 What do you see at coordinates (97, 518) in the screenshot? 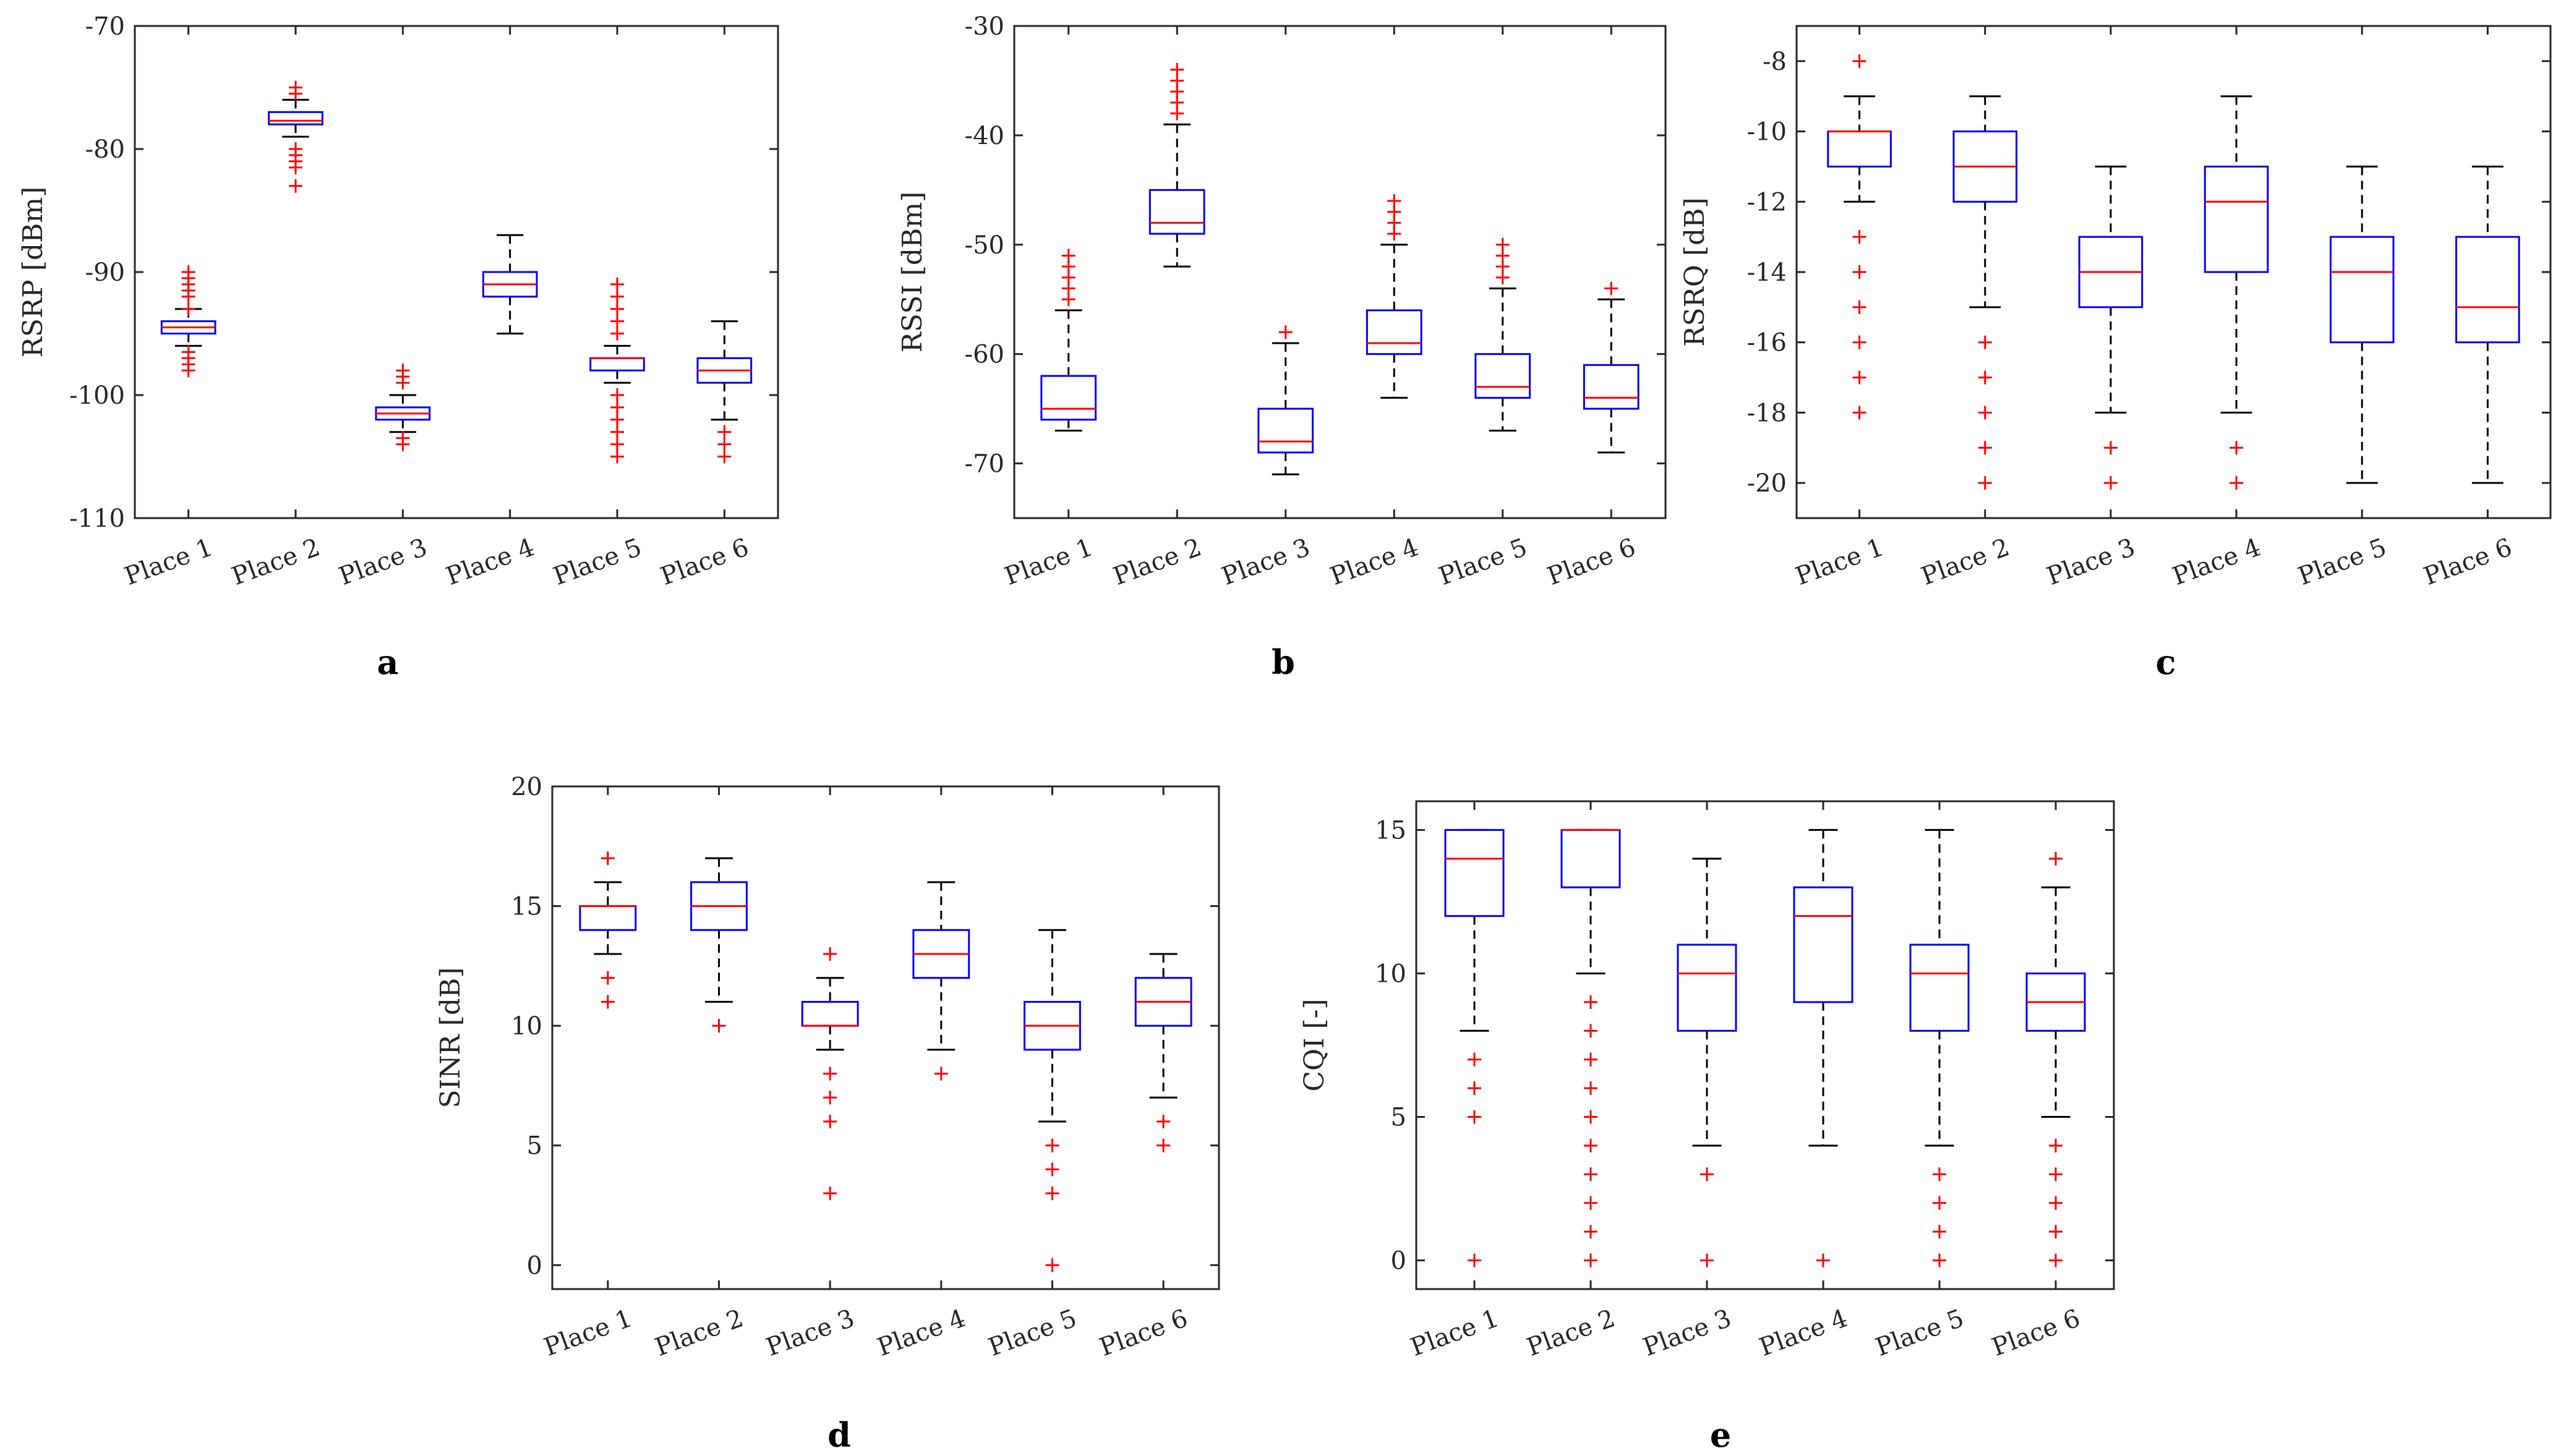
I see `y-tick-label: -110` at bounding box center [97, 518].